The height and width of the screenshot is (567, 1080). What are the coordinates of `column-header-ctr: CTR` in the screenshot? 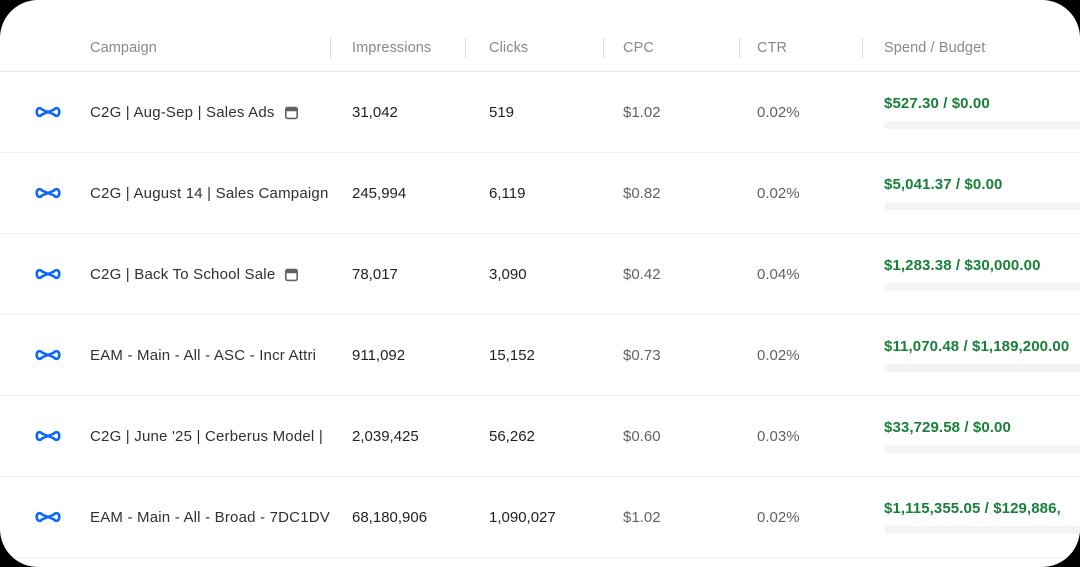 It's located at (800, 47).